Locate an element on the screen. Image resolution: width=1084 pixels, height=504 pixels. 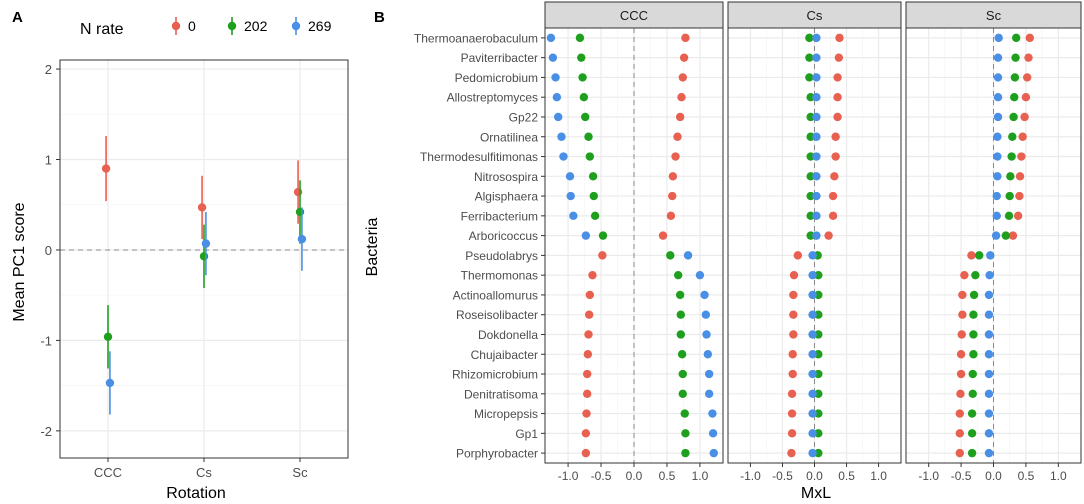
point-CCC-269-Nitrosospira is located at coordinates (570, 176).